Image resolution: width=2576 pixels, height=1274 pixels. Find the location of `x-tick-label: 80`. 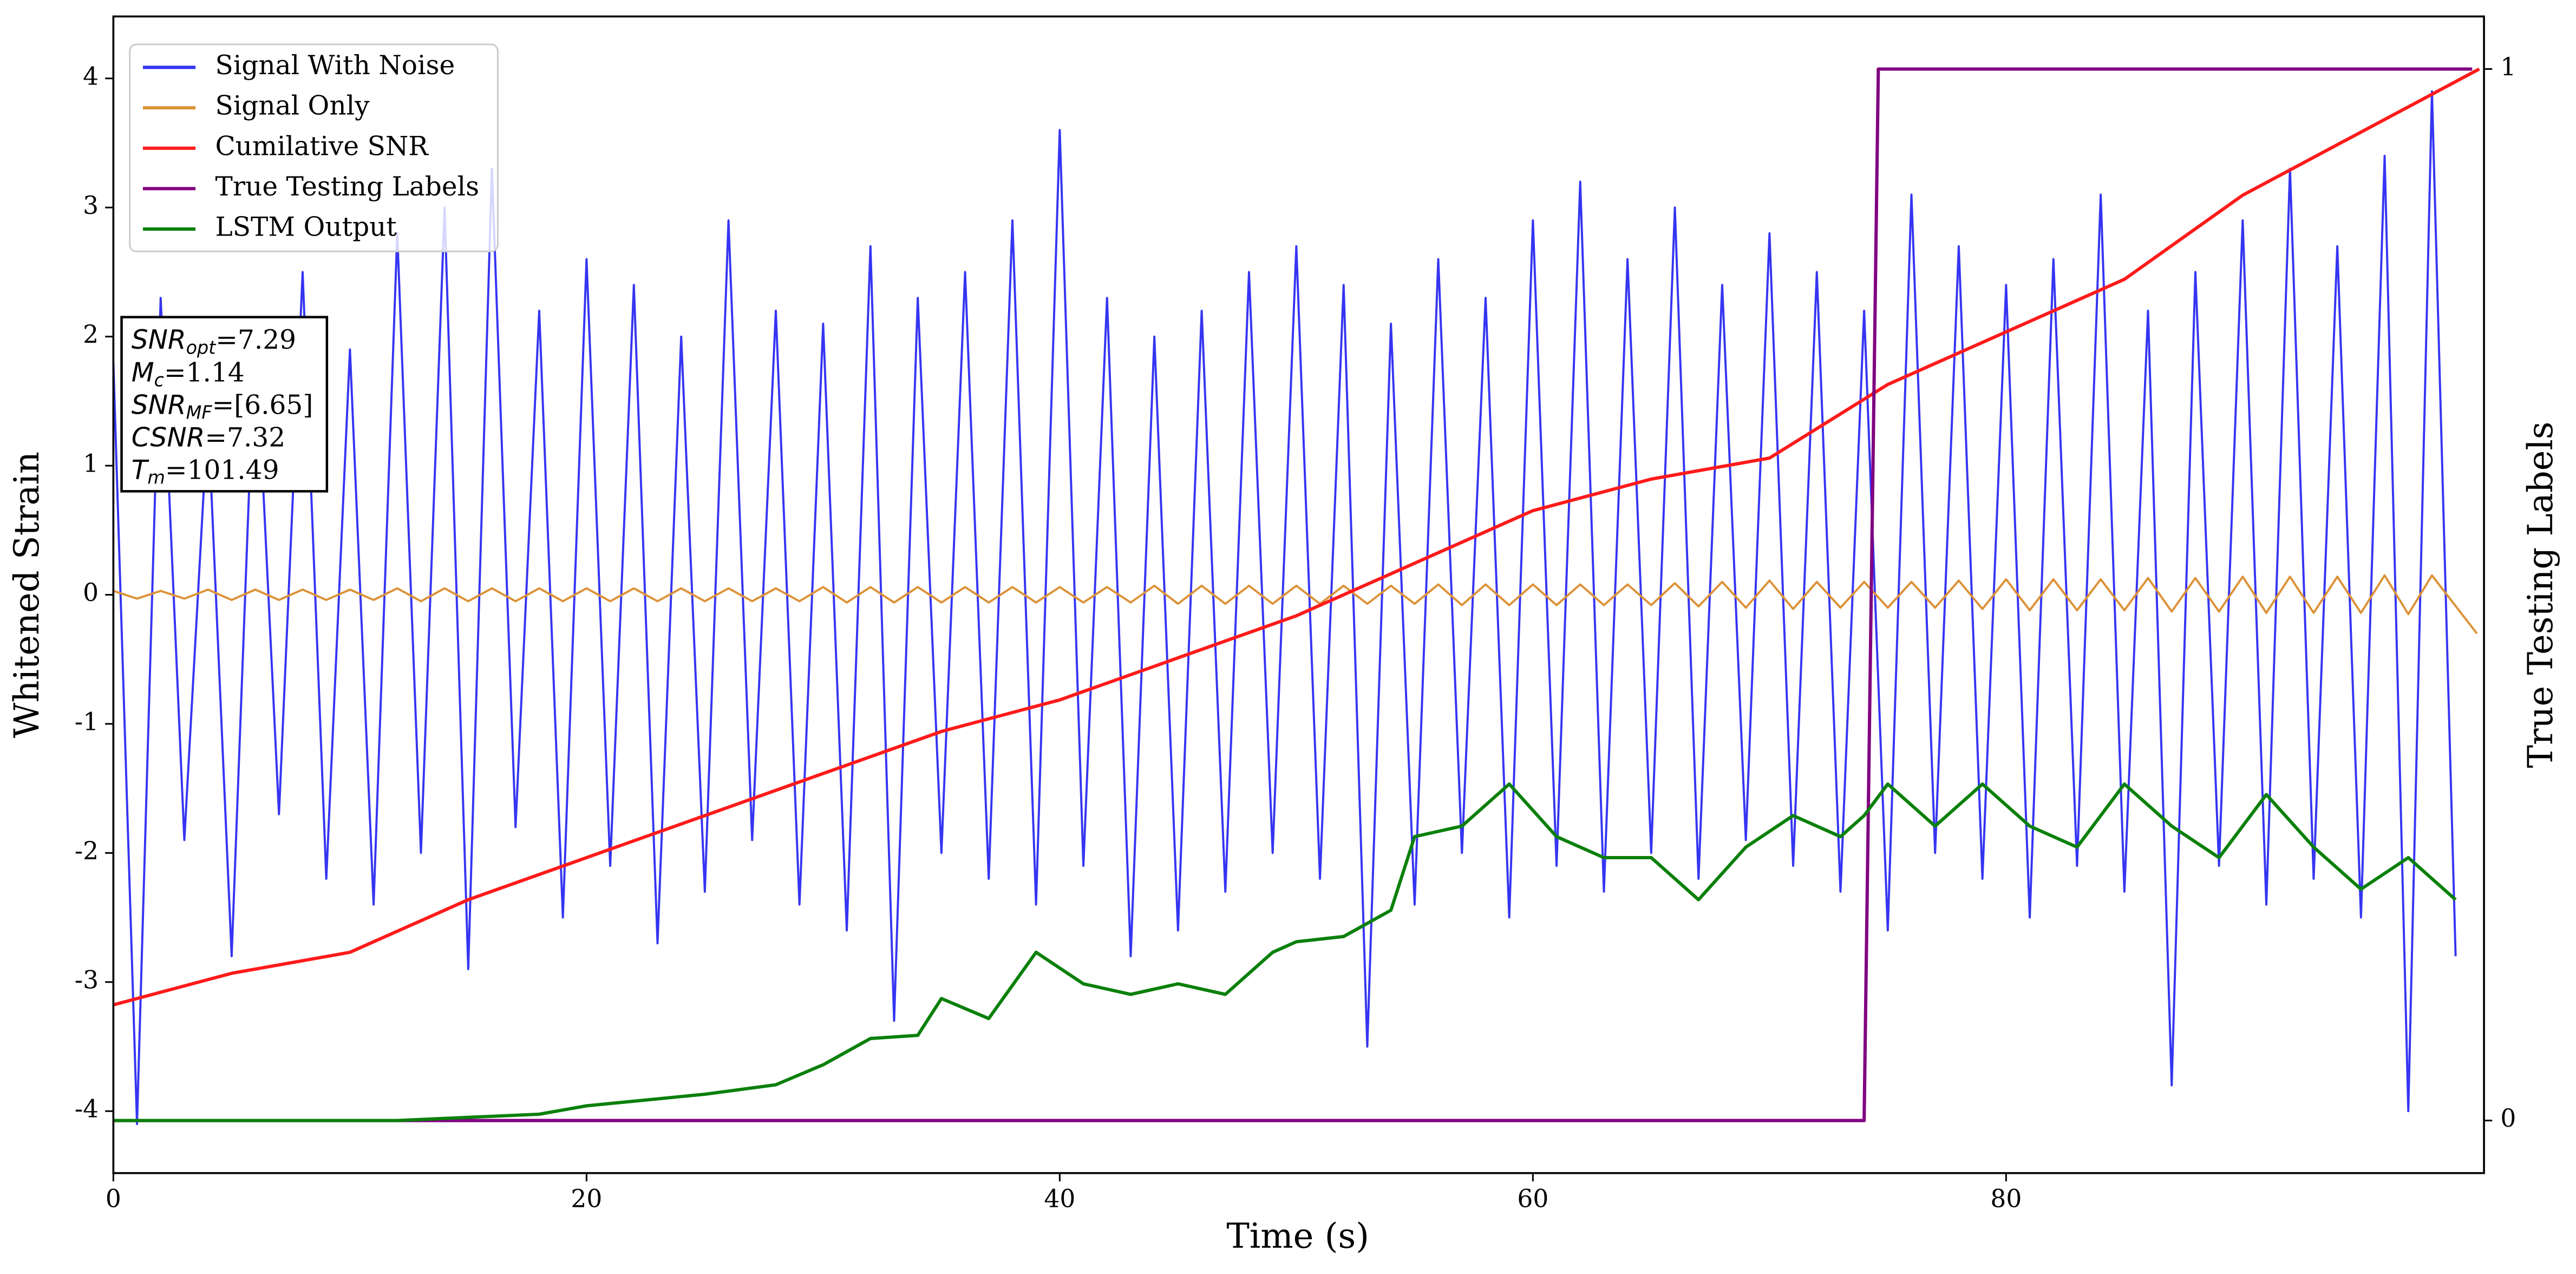

x-tick-label: 80 is located at coordinates (2006, 1199).